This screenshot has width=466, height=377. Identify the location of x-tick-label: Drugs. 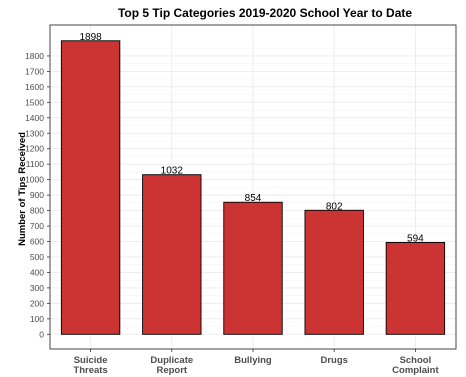
(333, 360).